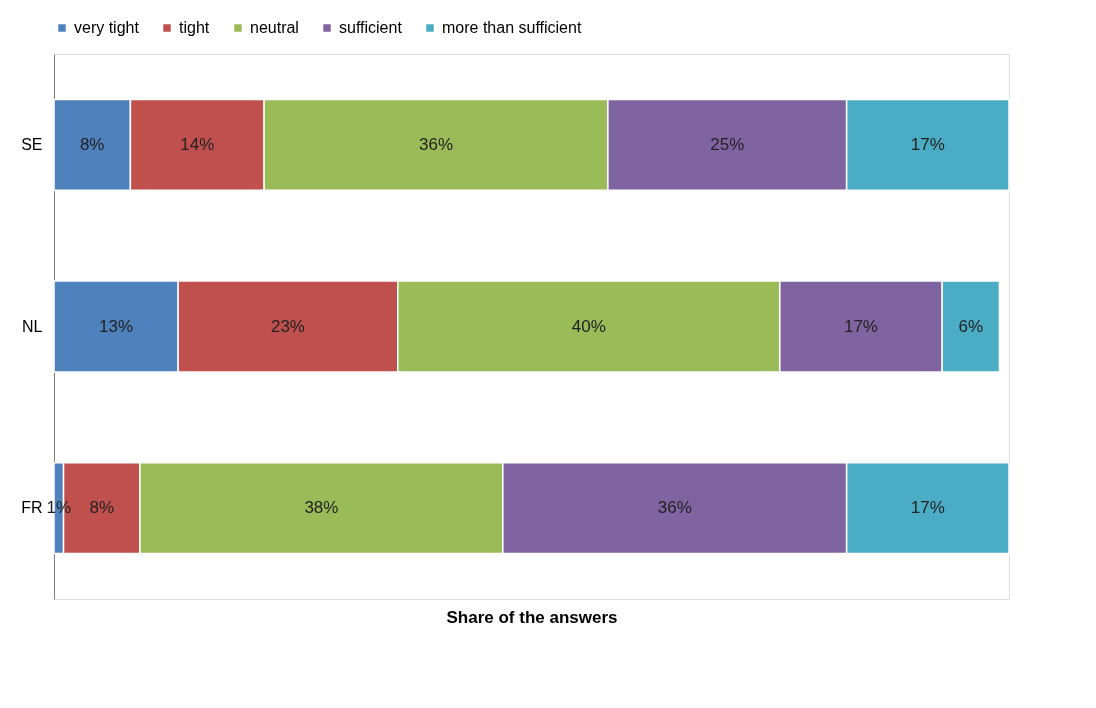 The image size is (1096, 708). What do you see at coordinates (32, 508) in the screenshot?
I see `y-tick-label: FR` at bounding box center [32, 508].